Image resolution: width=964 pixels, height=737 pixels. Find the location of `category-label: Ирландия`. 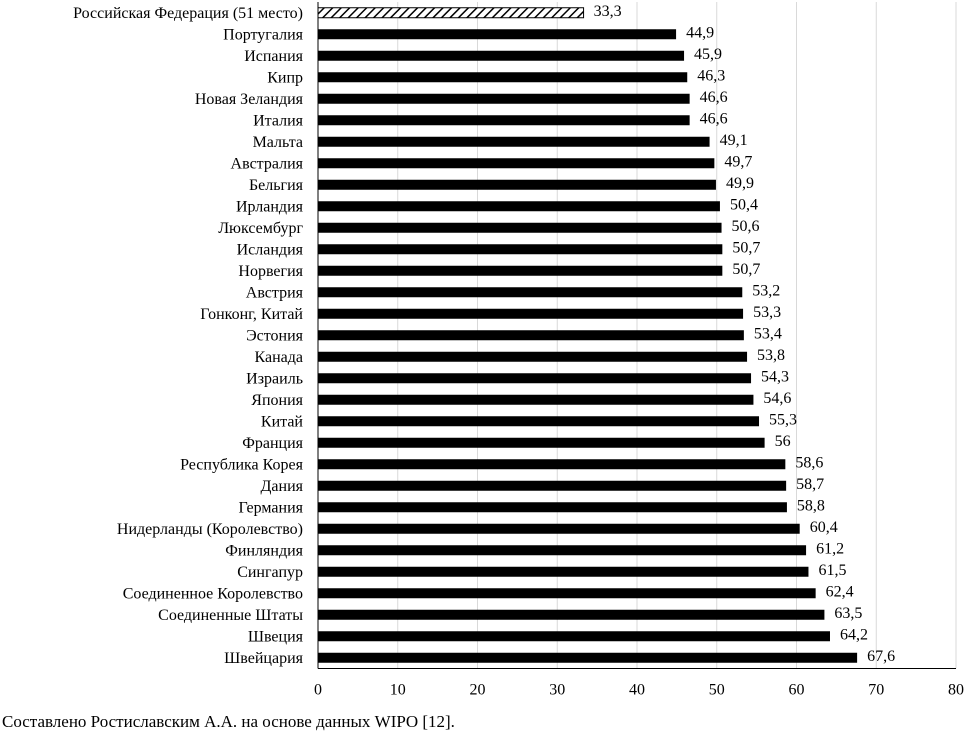

category-label: Ирландия is located at coordinates (270, 206).